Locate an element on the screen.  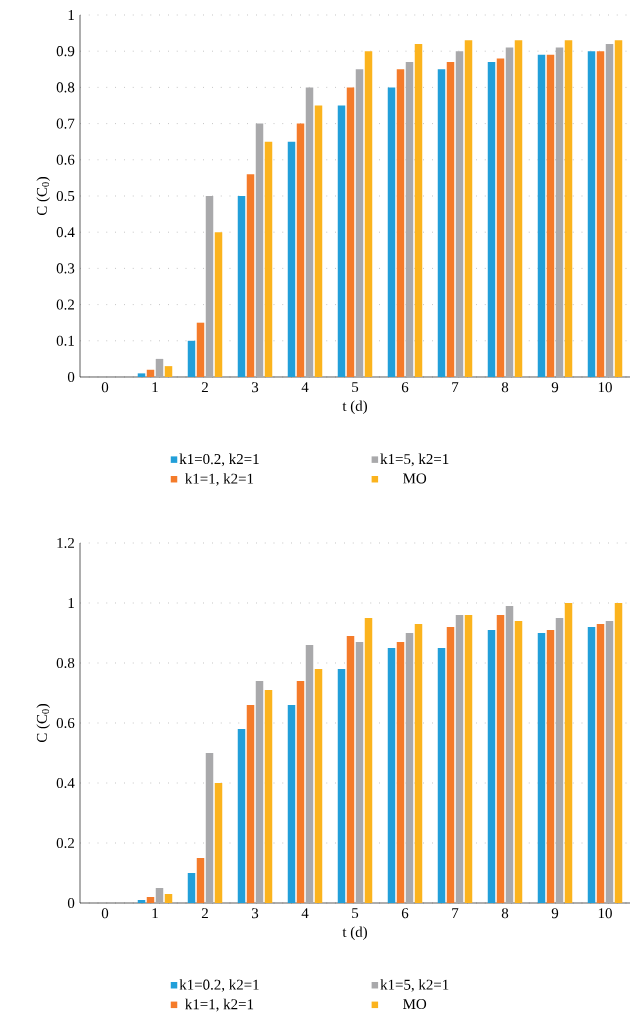
y-tick-label: 0.1 is located at coordinates (65, 340).